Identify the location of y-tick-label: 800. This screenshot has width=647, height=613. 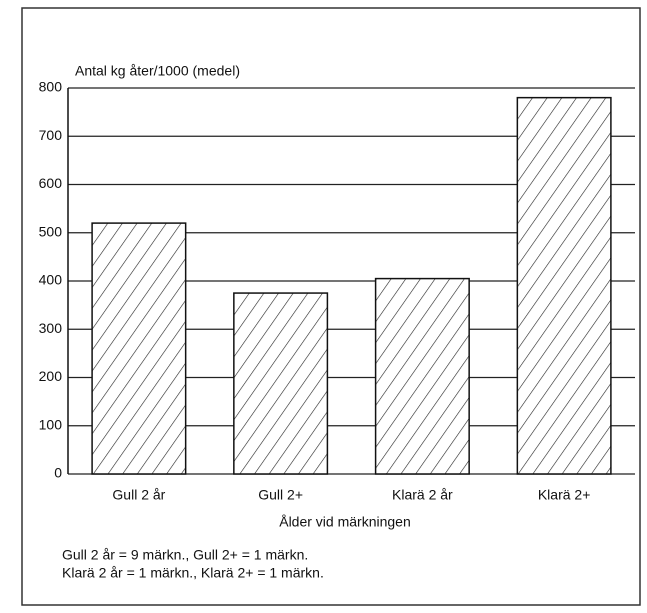
(51, 87).